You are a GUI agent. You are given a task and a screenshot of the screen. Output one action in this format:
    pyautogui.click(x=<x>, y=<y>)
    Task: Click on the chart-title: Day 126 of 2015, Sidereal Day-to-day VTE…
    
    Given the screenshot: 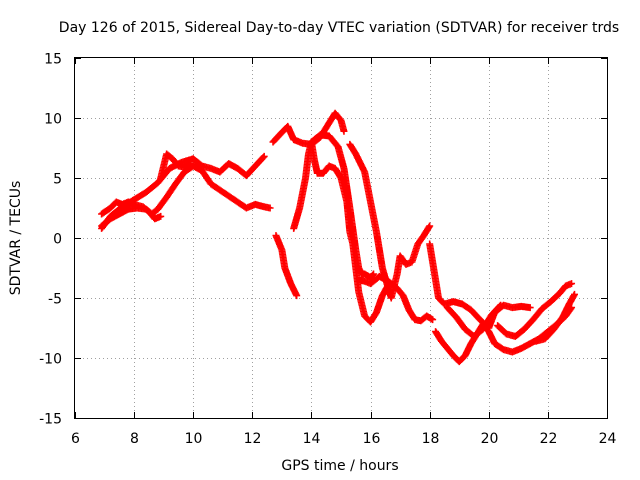 What is the action you would take?
    pyautogui.click(x=339, y=28)
    